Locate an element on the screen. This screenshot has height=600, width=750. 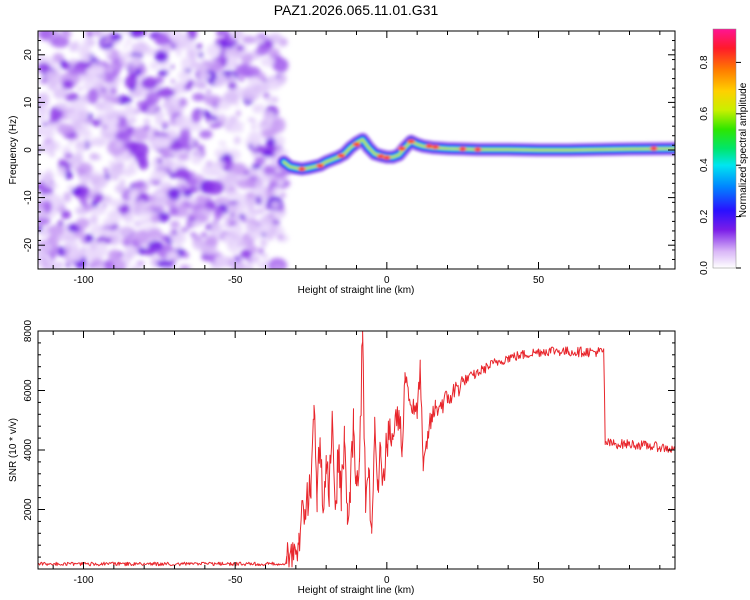
bottom-x-tick-label: 0 is located at coordinates (387, 580).